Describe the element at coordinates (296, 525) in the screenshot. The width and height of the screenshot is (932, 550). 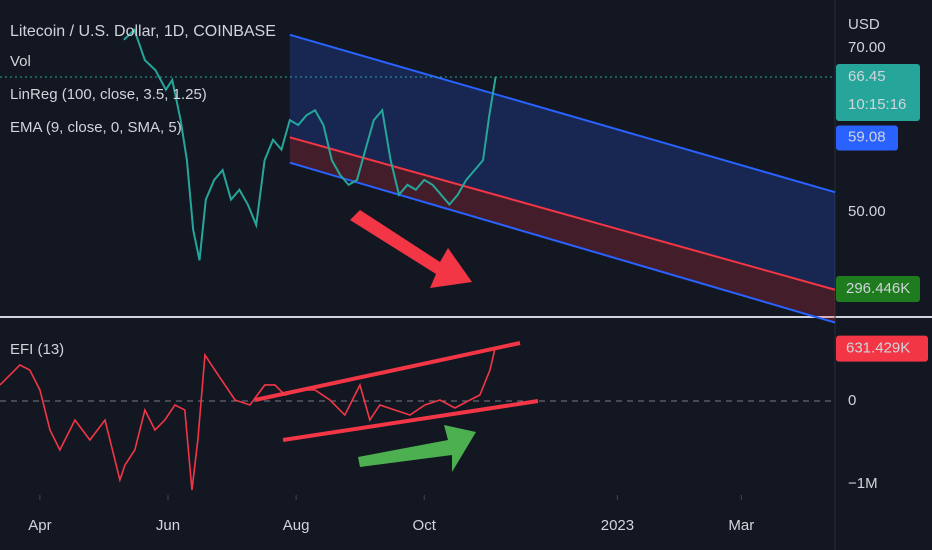
I see `x-tick-label: Aug` at that location.